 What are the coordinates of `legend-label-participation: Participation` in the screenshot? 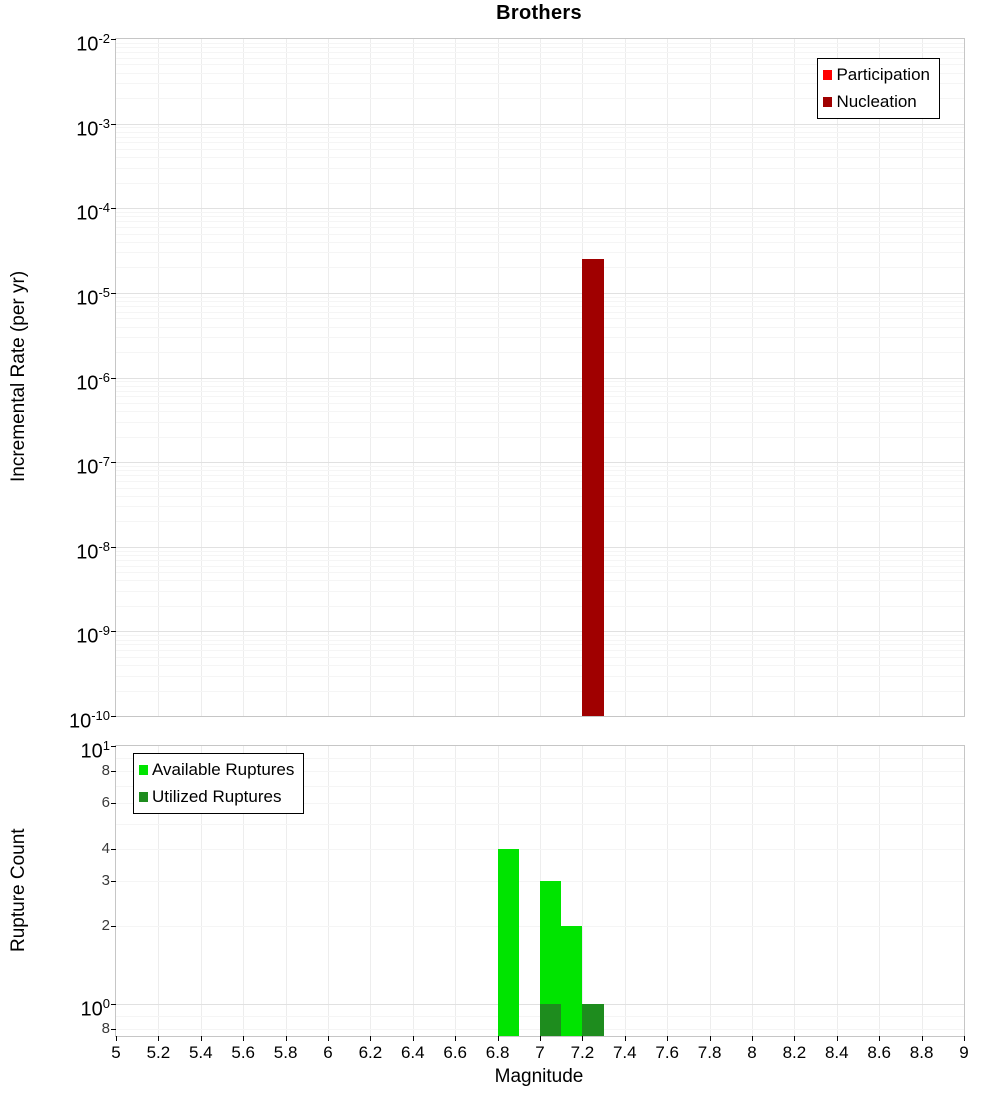 It's located at (883, 74).